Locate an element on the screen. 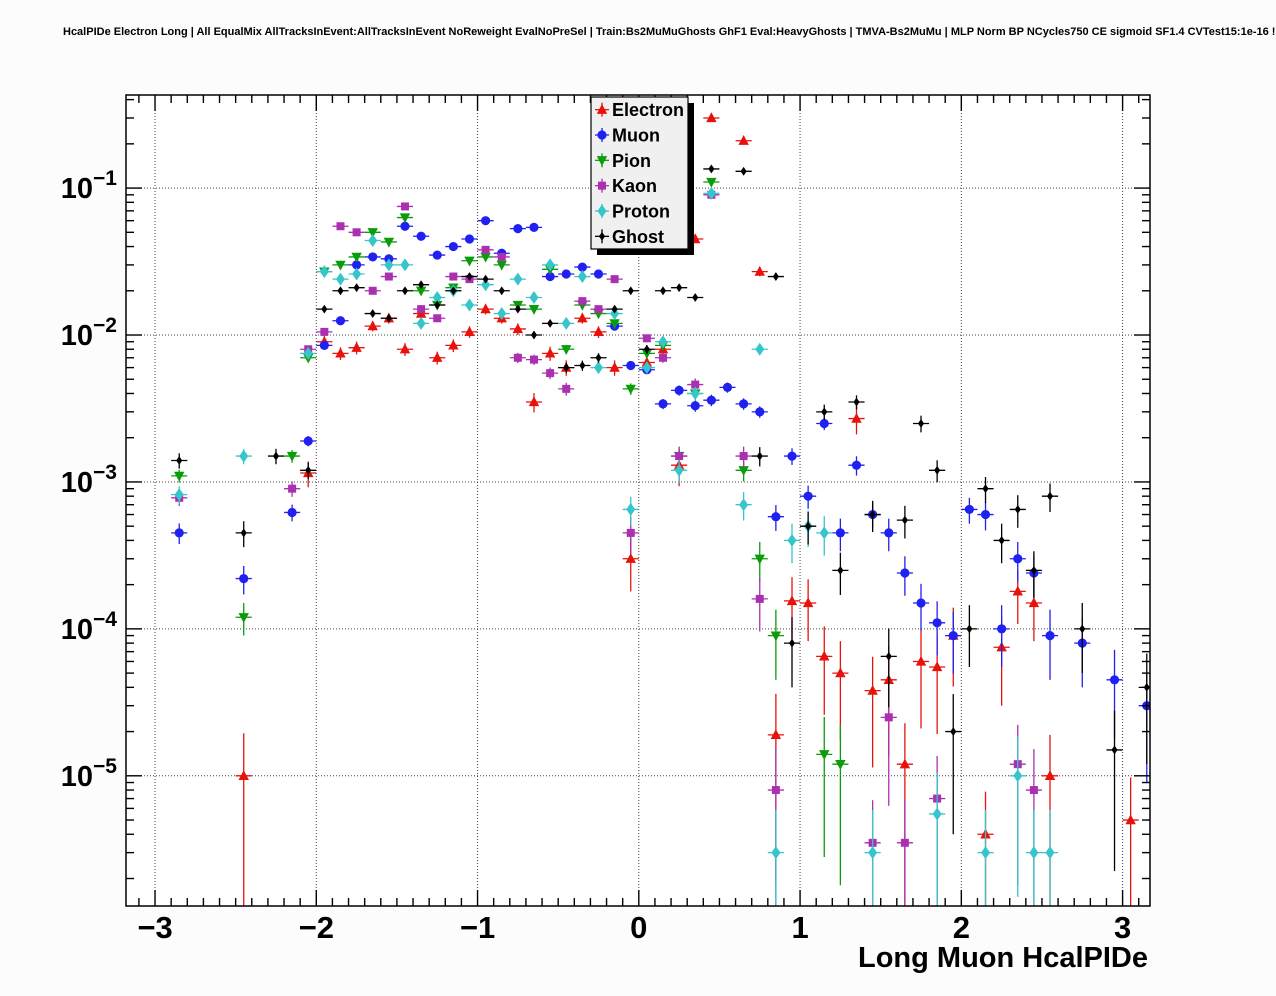 The height and width of the screenshot is (996, 1276). legend-label: Electron is located at coordinates (648, 110).